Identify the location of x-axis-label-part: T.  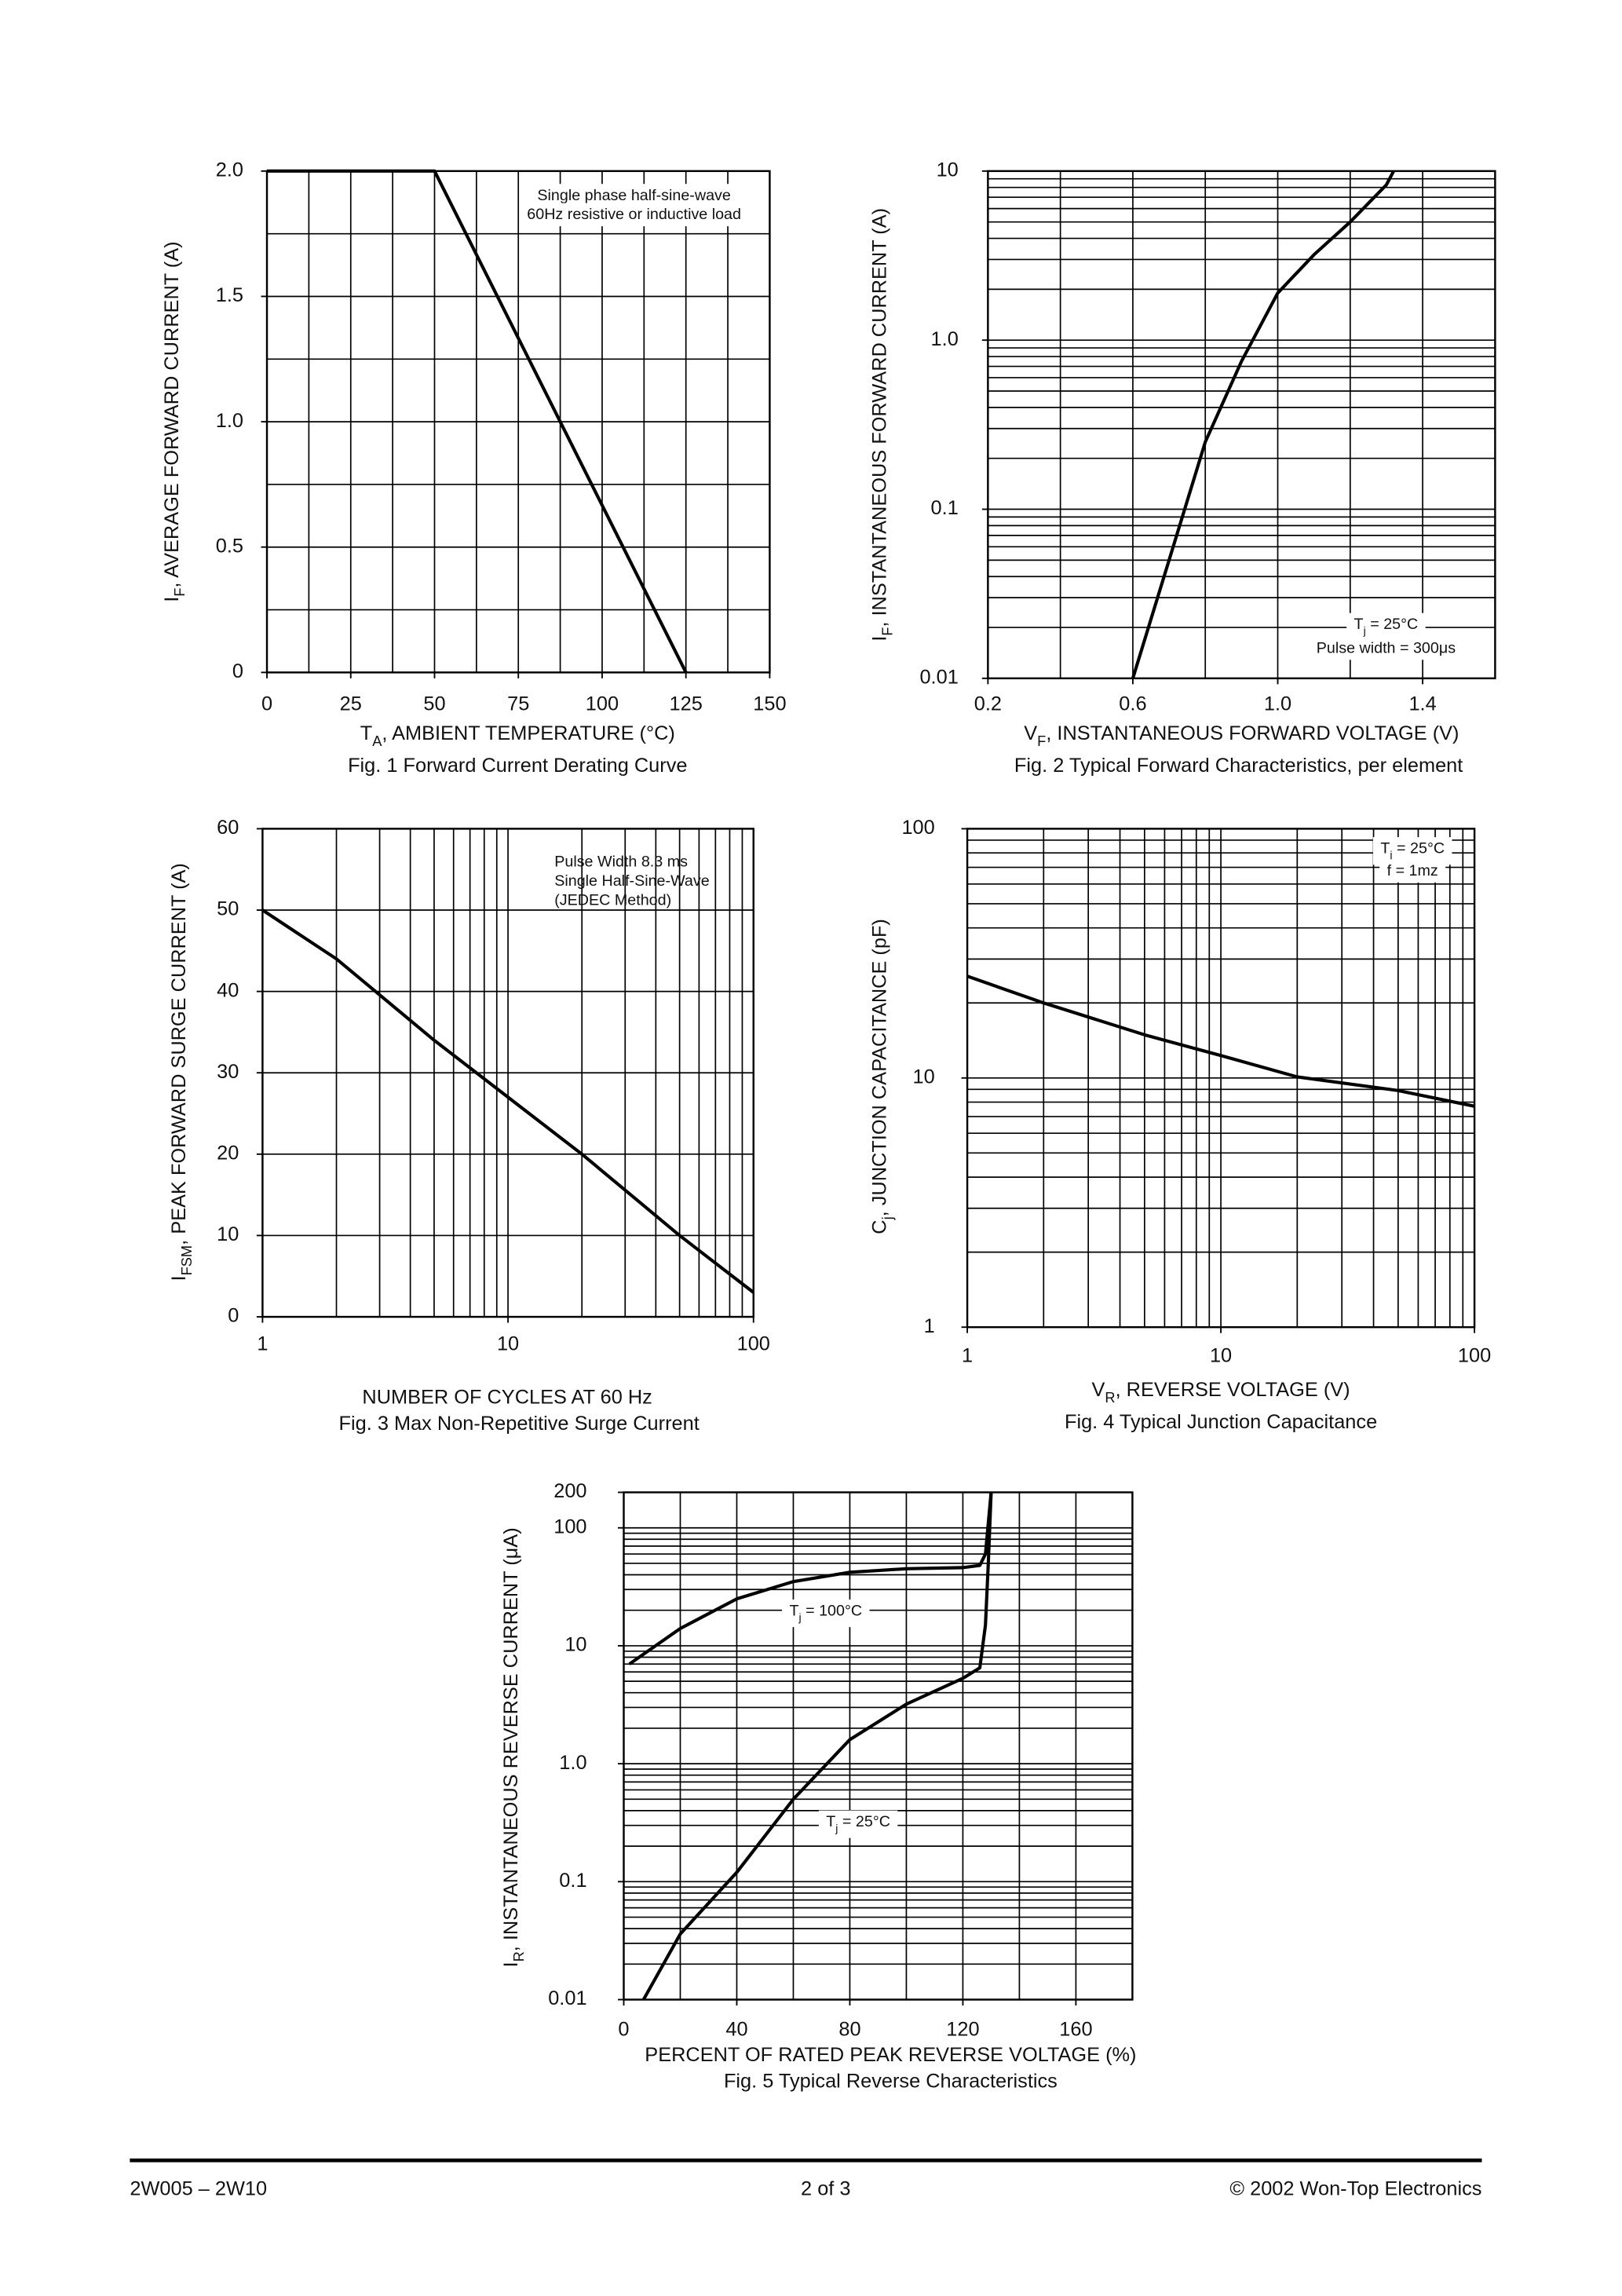
(366, 733).